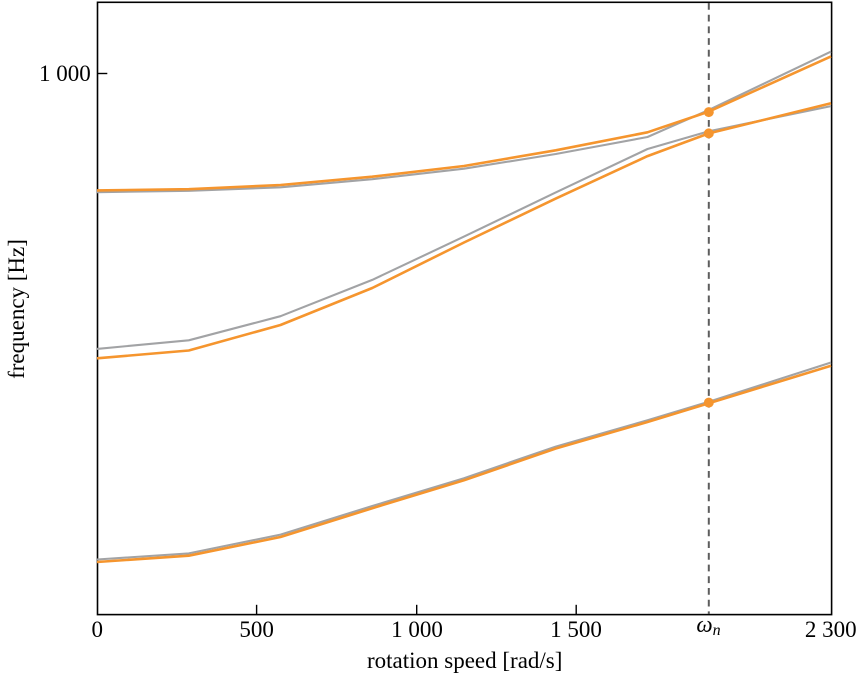  I want to click on svg-text: 1 500, so click(576, 629).